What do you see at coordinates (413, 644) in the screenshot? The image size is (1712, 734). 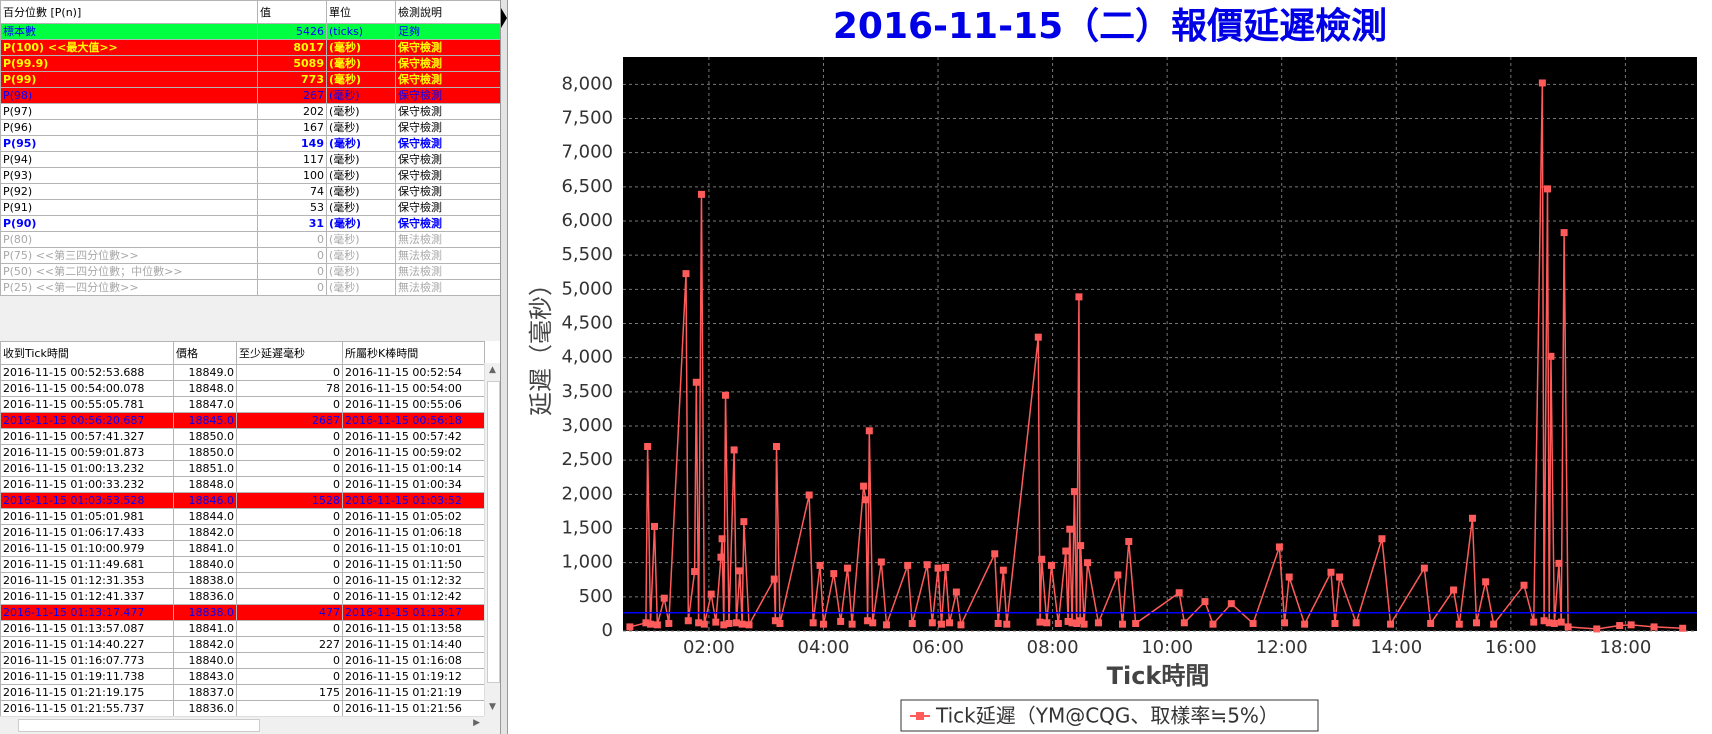 I see `table-cell: 2016-11-15 01:14:40` at bounding box center [413, 644].